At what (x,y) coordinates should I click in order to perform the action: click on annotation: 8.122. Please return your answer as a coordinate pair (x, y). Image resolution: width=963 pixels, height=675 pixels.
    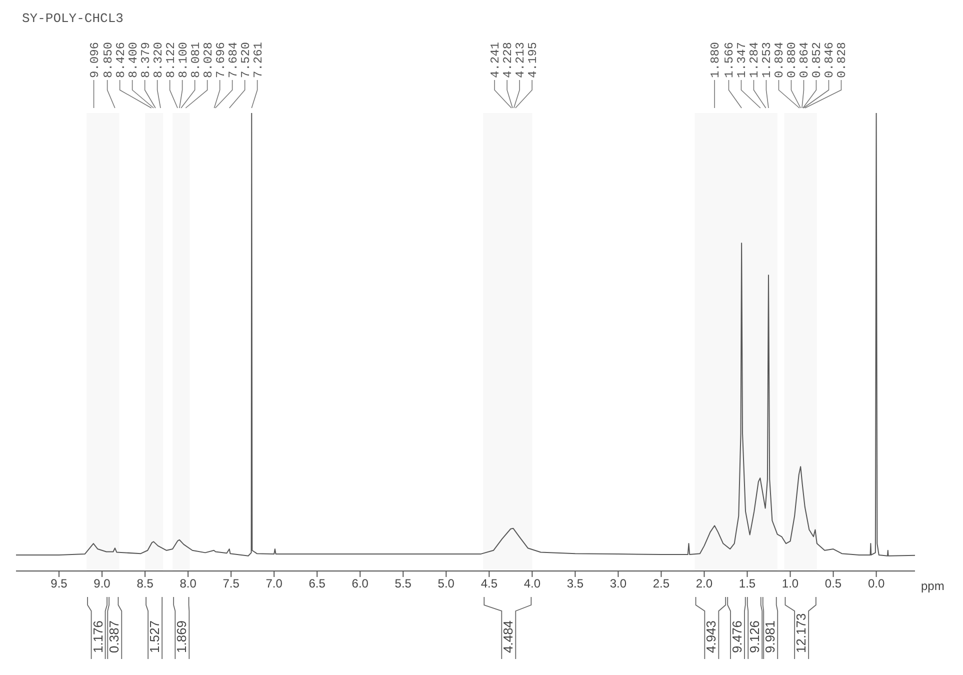
    Looking at the image, I should click on (171, 60).